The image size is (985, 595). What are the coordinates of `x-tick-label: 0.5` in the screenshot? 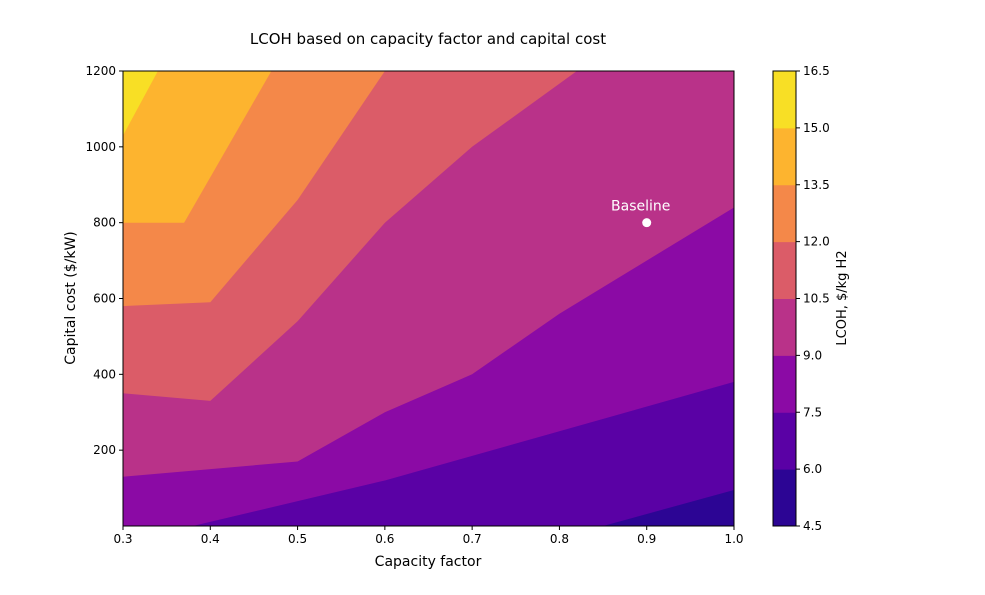 It's located at (297, 539).